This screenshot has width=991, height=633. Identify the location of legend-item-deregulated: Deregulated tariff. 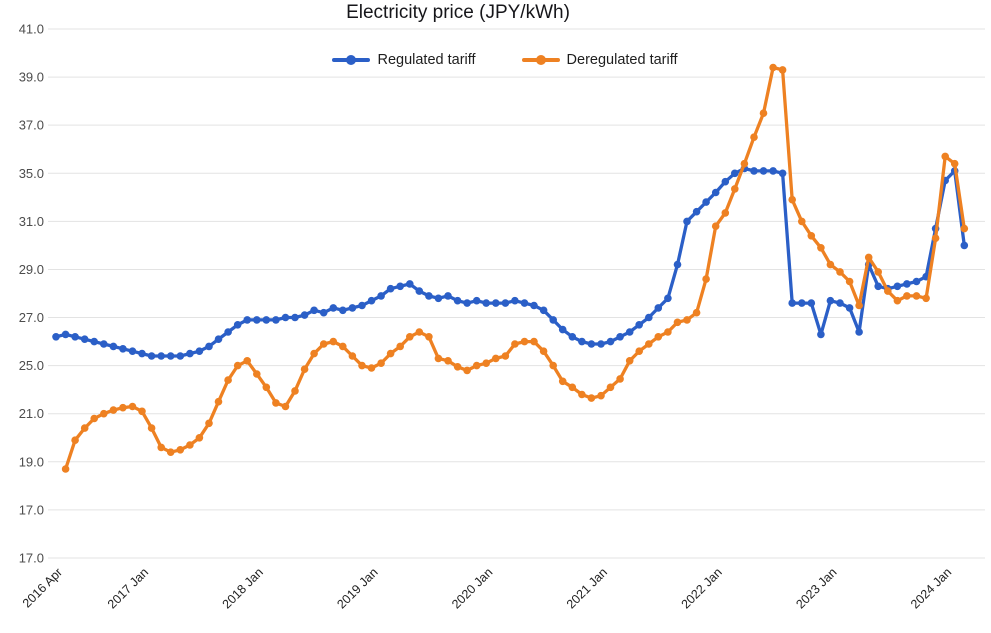
(599, 60).